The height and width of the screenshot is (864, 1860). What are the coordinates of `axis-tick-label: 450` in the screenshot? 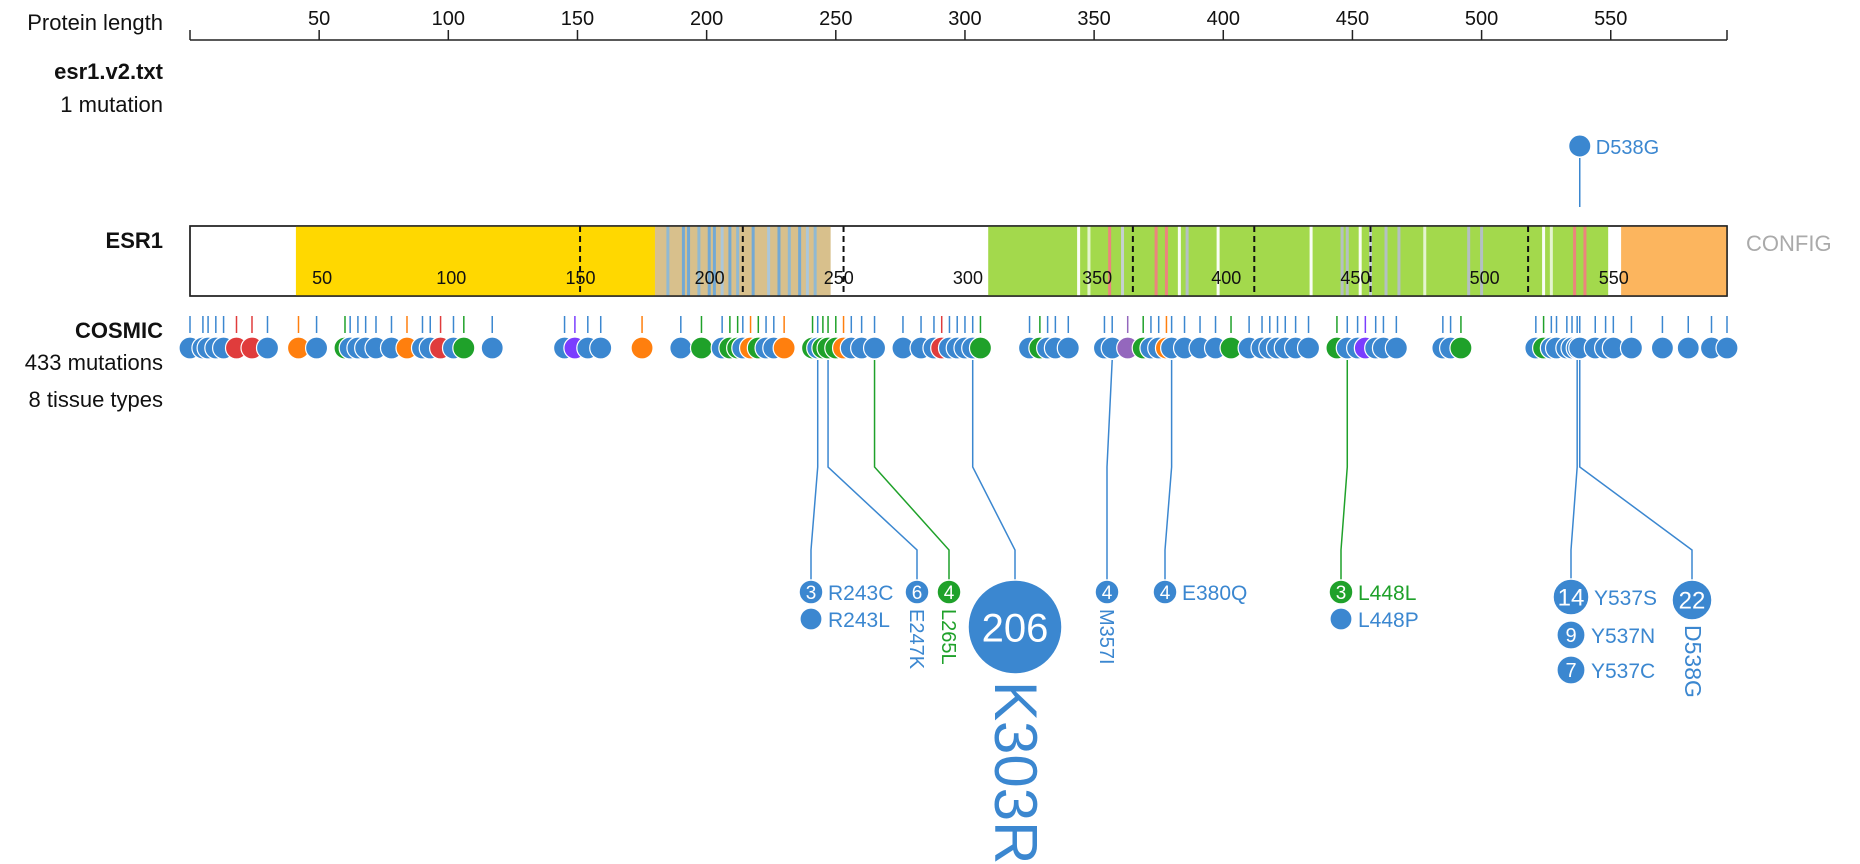 It's located at (1352, 19).